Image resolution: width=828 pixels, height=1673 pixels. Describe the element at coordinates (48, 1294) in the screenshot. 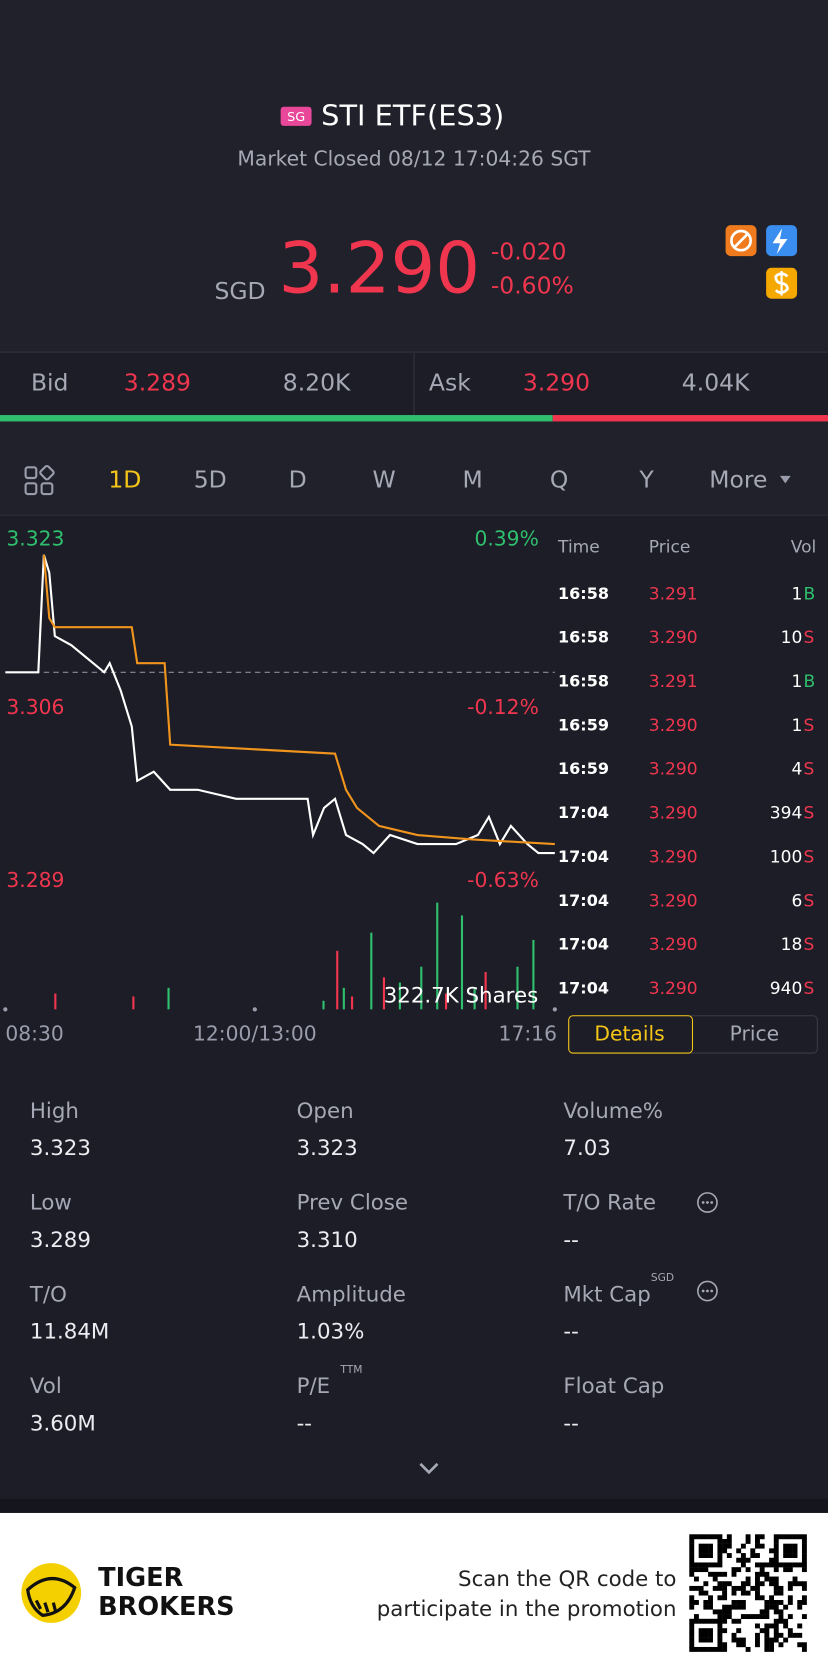

I see `stat-label: T/O` at that location.